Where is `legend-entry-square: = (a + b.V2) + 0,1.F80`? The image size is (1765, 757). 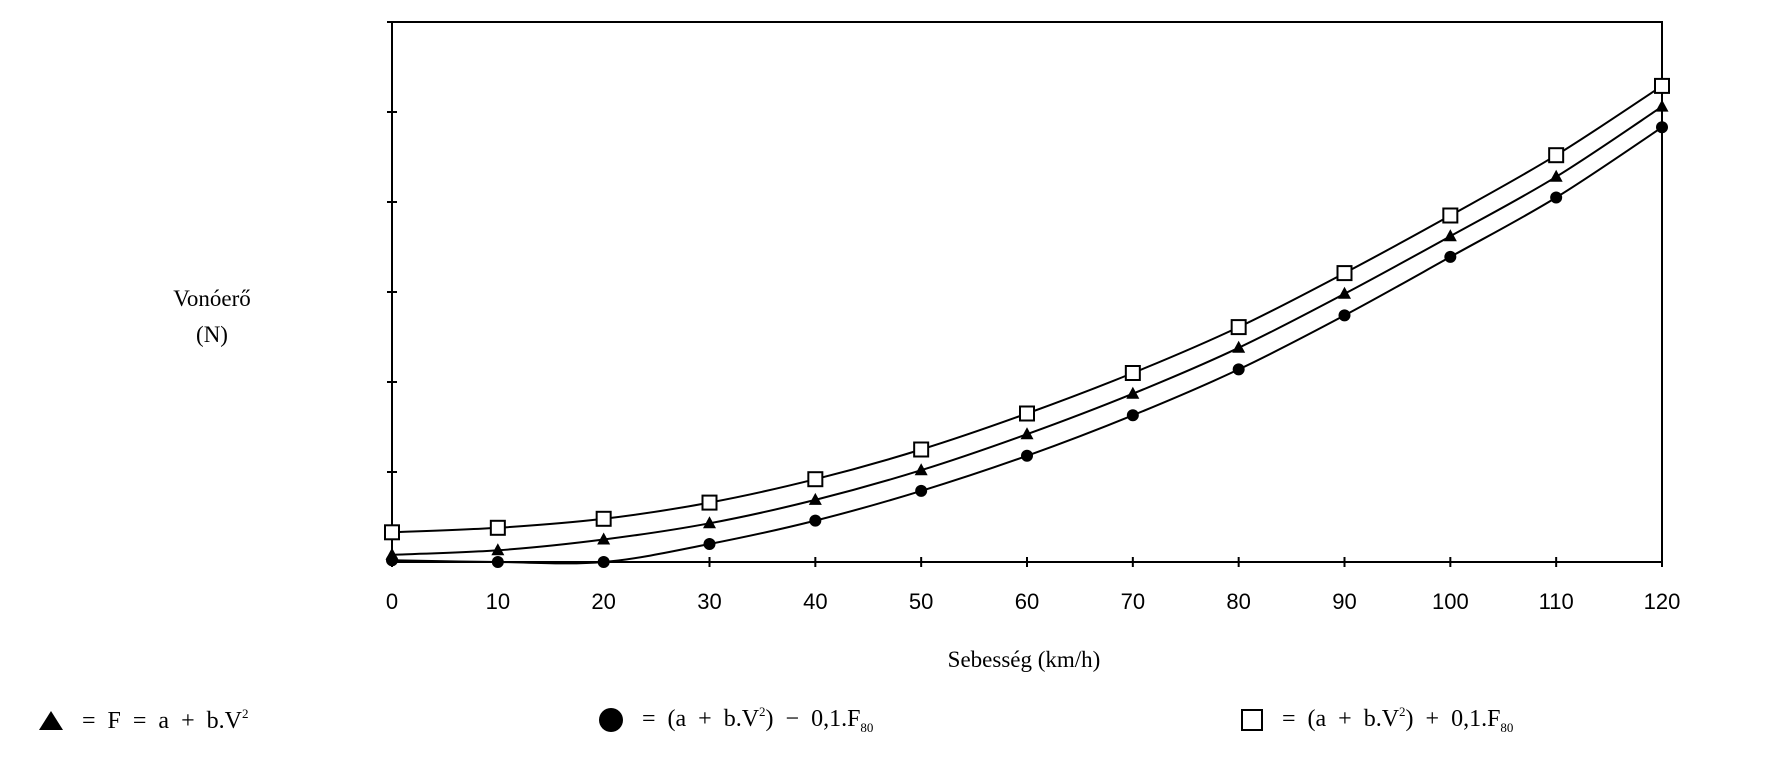 legend-entry-square: = (a + b.V2) + 0,1.F80 is located at coordinates (1376, 720).